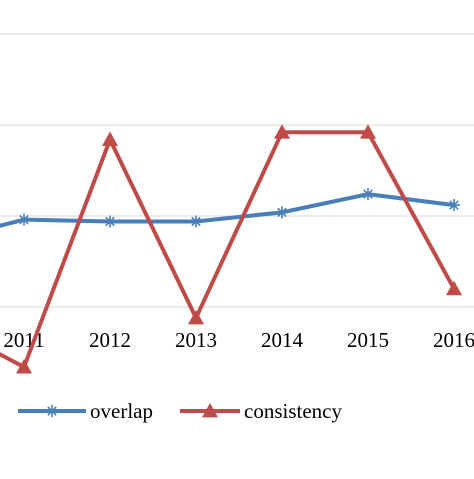 The width and height of the screenshot is (474, 479). I want to click on legend-label: consistency, so click(293, 411).